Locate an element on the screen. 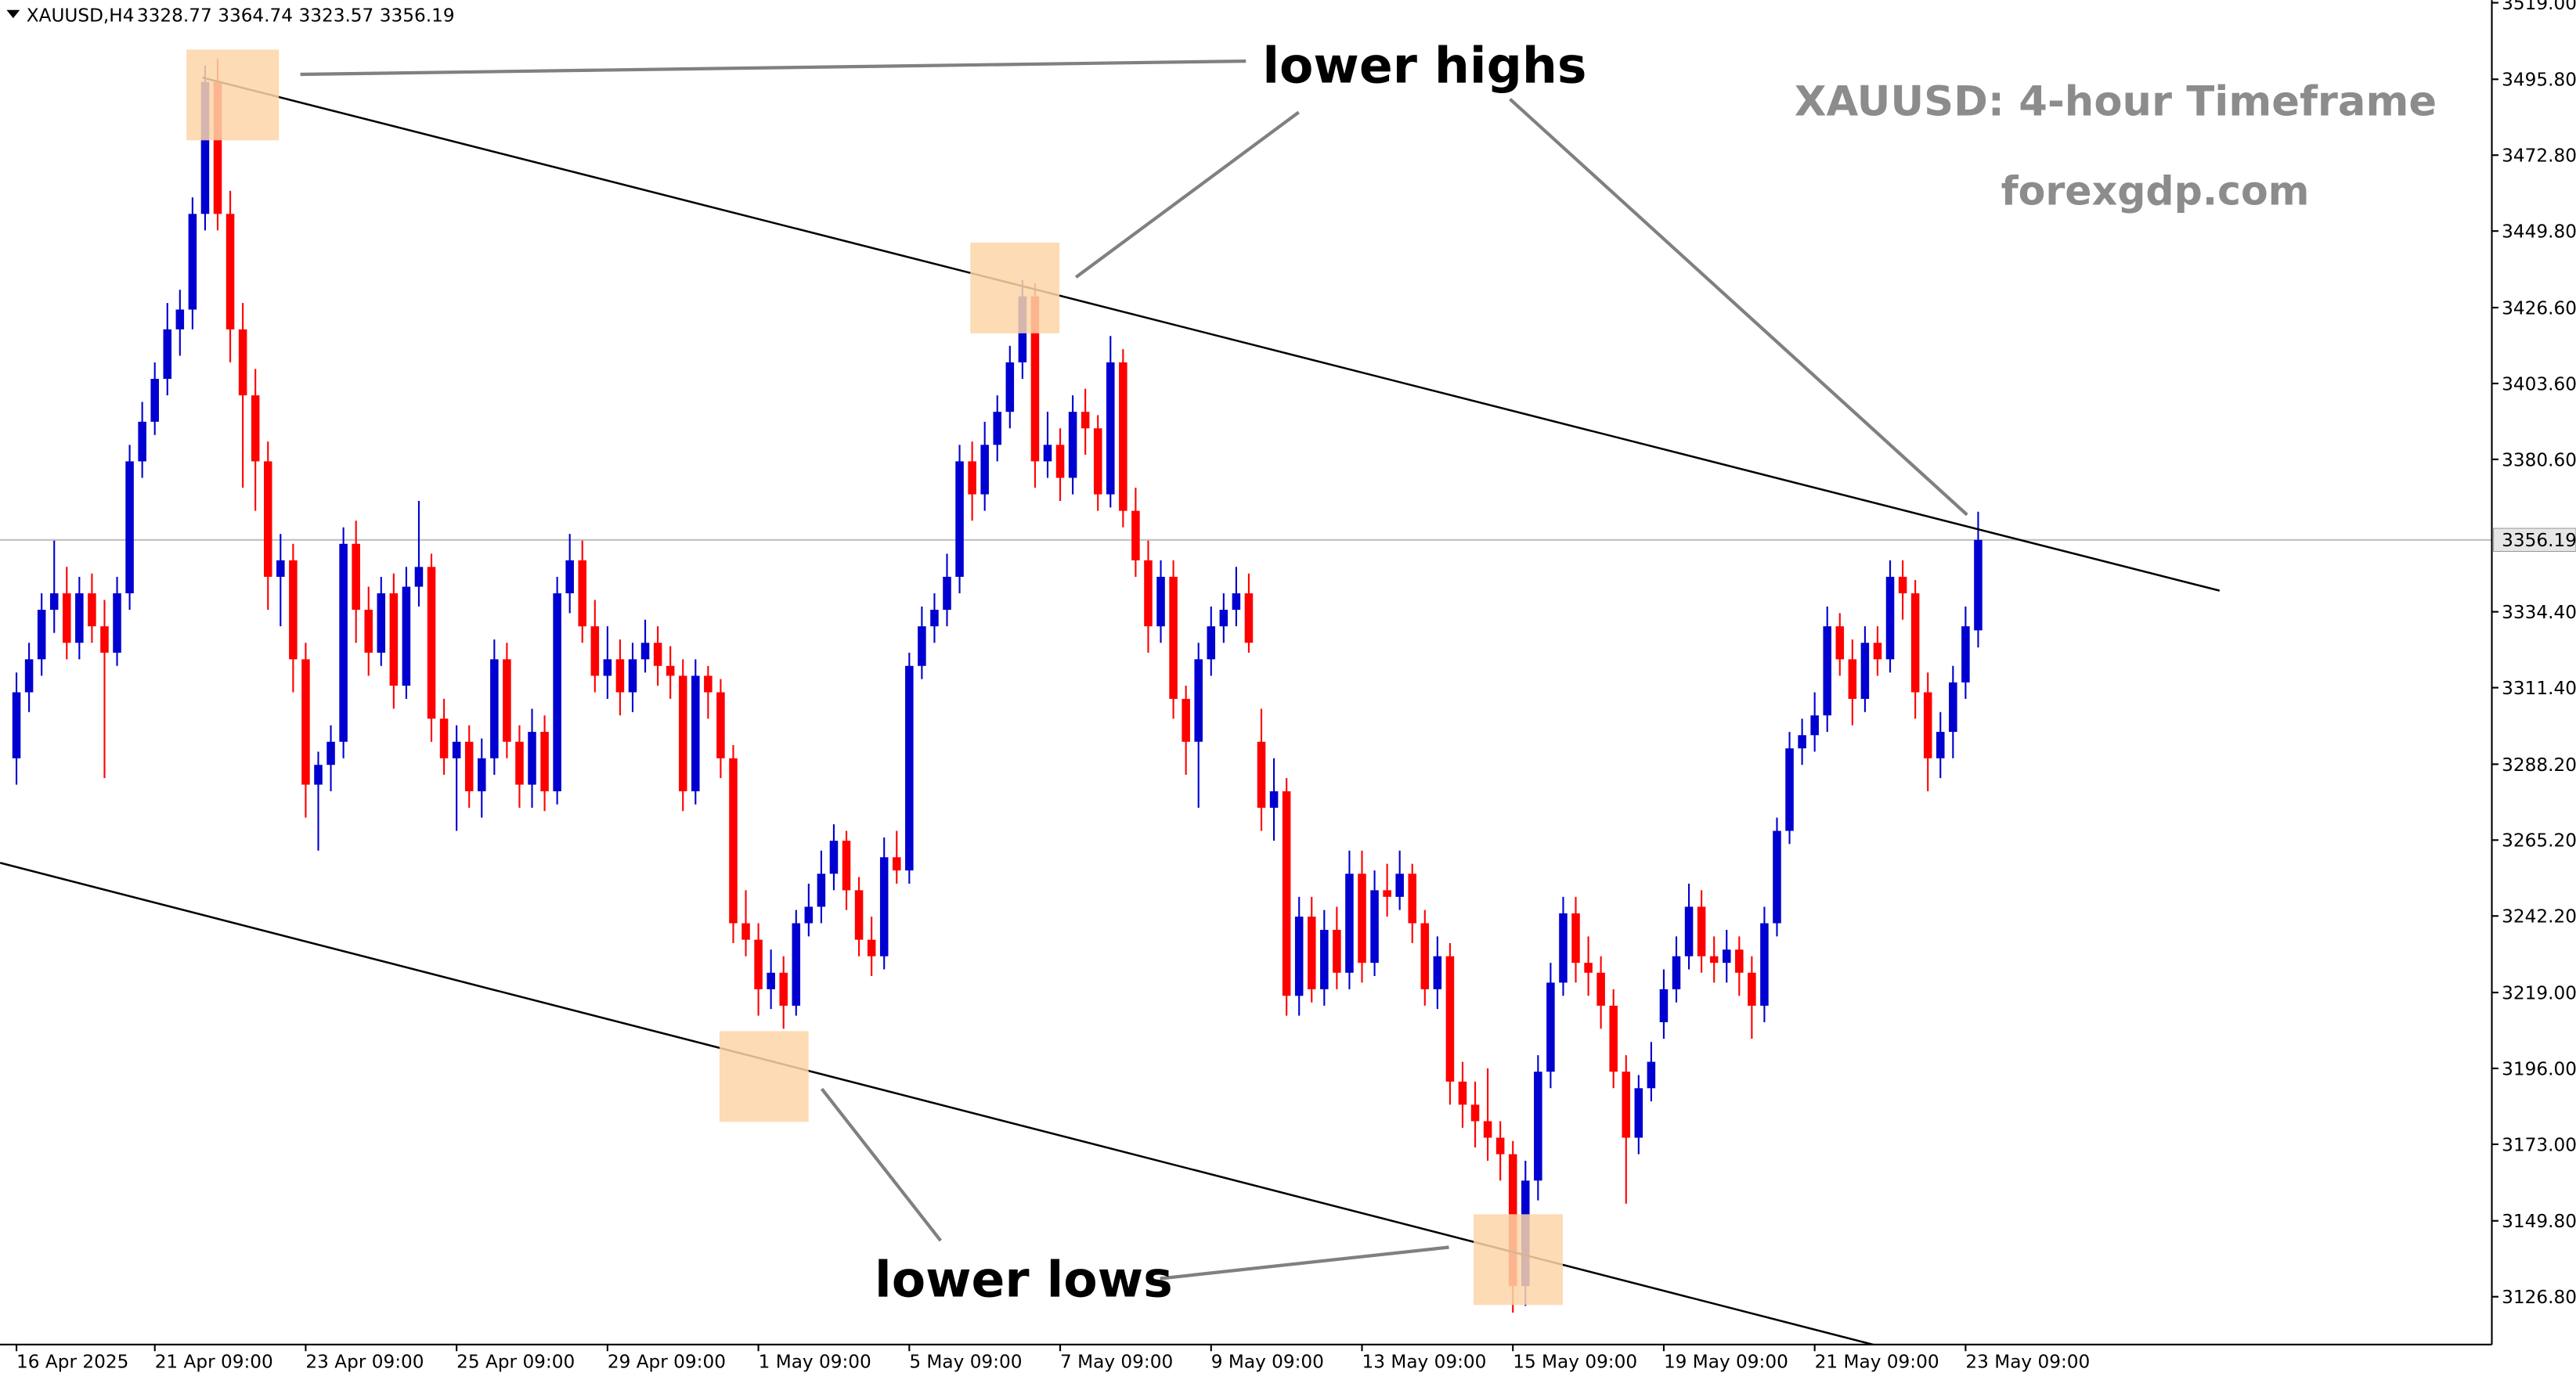 Image resolution: width=2576 pixels, height=1376 pixels. x-tick-label: 29 Apr 09:00 is located at coordinates (667, 1361).